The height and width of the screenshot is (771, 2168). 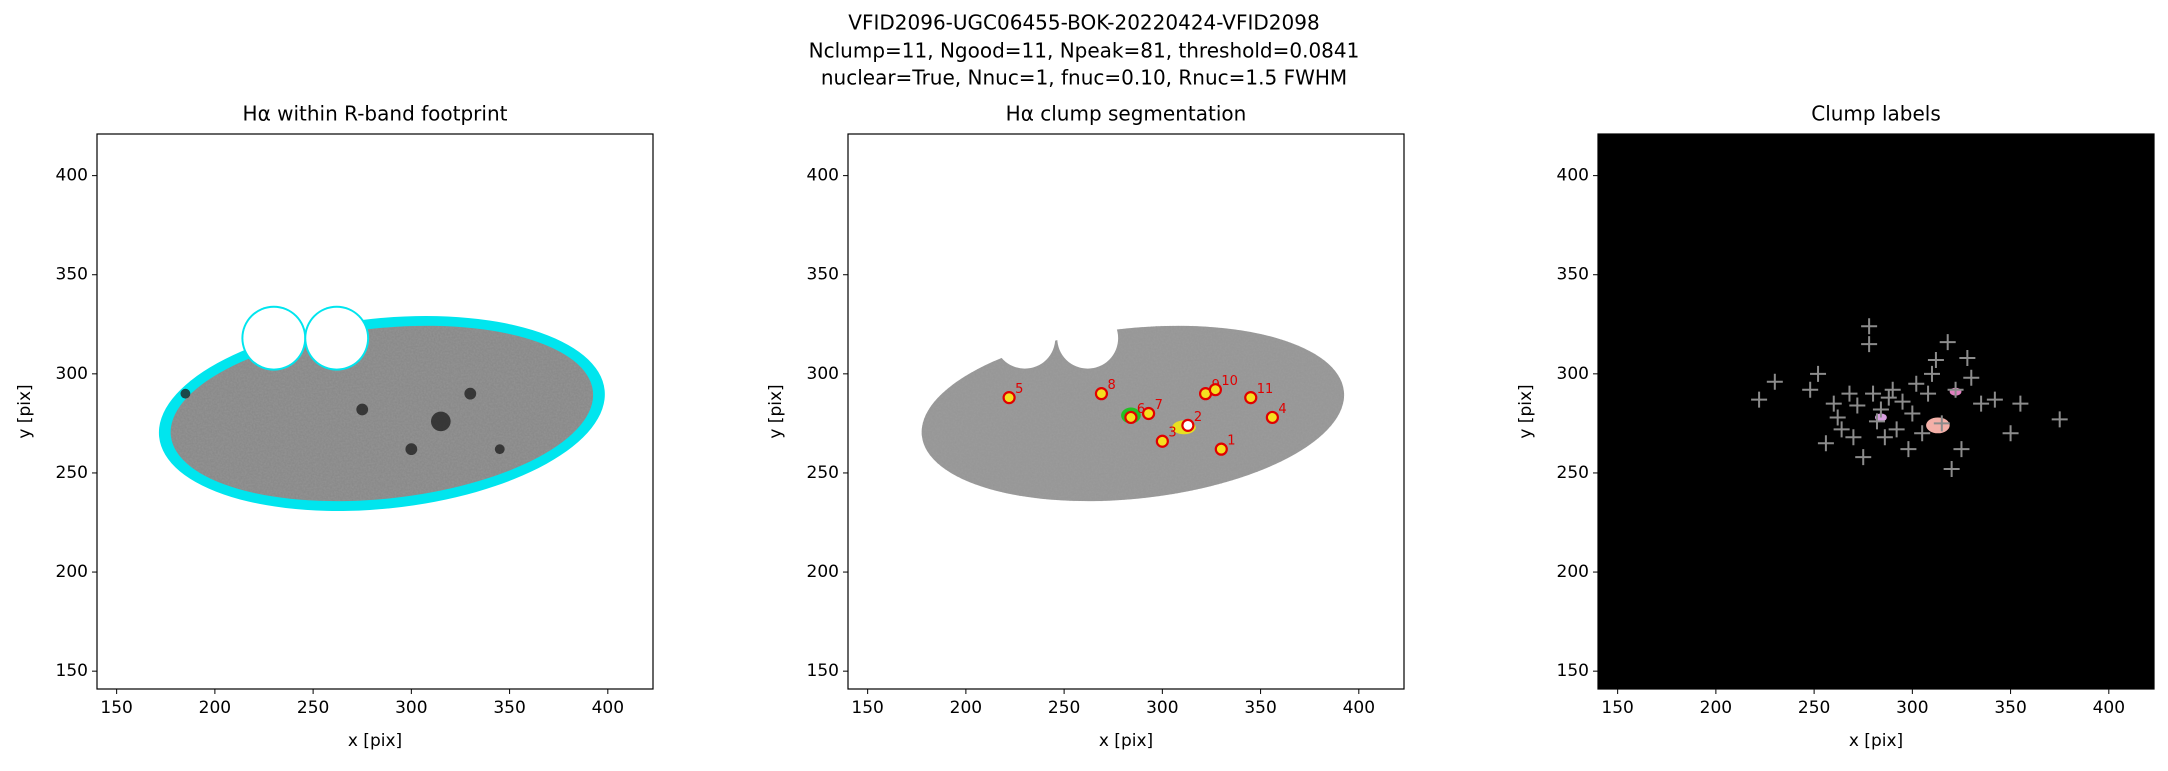 What do you see at coordinates (1019, 389) in the screenshot?
I see `clump-label: 5` at bounding box center [1019, 389].